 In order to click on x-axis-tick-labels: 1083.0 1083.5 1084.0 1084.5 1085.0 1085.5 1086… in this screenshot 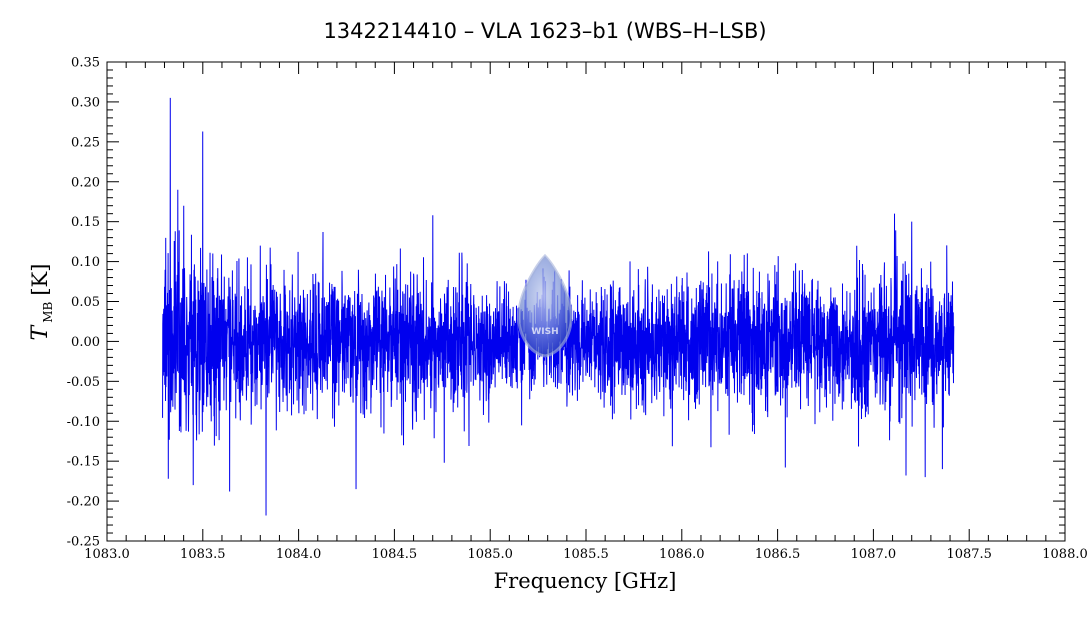, I will do `click(586, 554)`.